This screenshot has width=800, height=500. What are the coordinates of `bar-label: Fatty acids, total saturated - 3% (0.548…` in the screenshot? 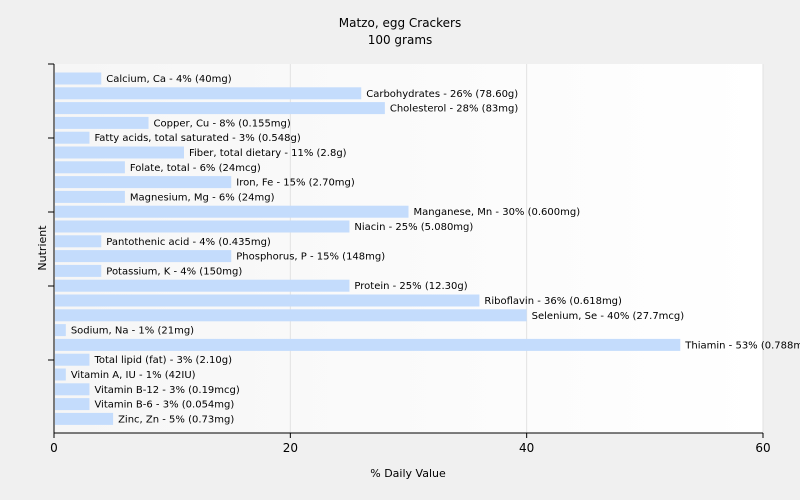 It's located at (197, 138).